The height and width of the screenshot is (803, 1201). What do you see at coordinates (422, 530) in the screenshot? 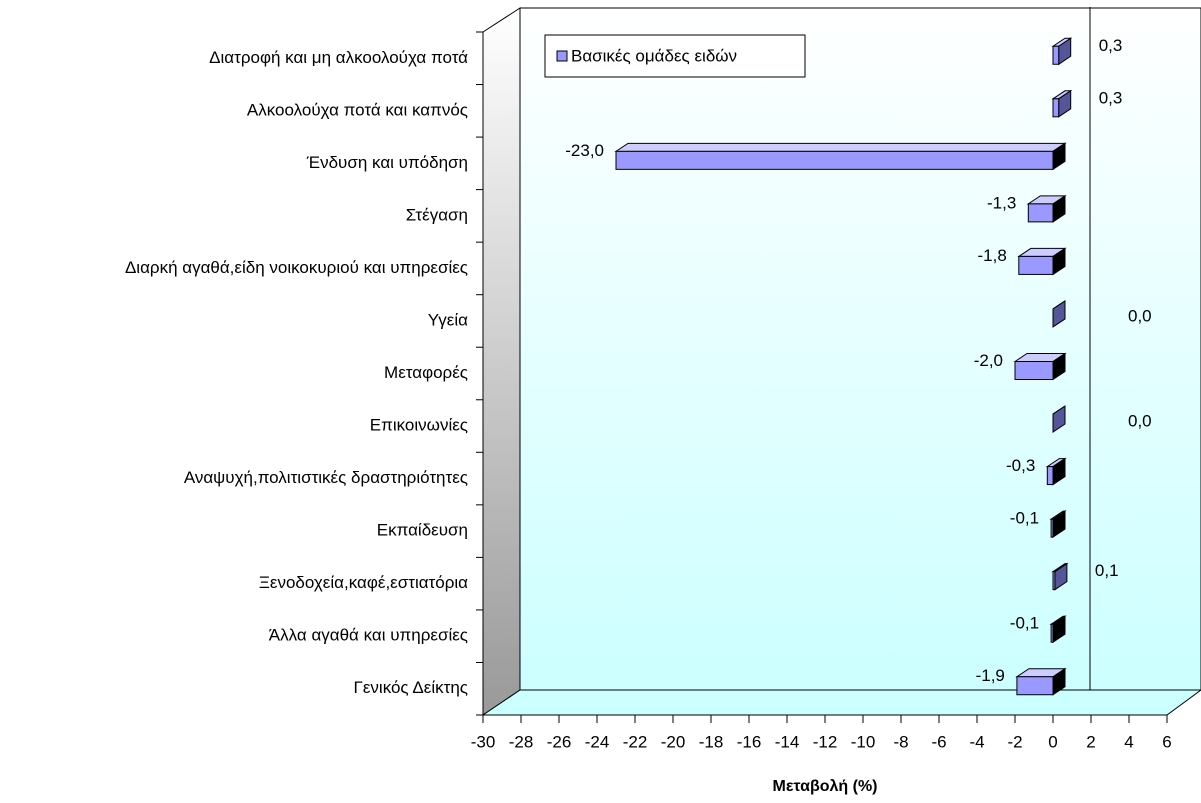
I see `y-tick-label: Εκπαίδευση` at bounding box center [422, 530].